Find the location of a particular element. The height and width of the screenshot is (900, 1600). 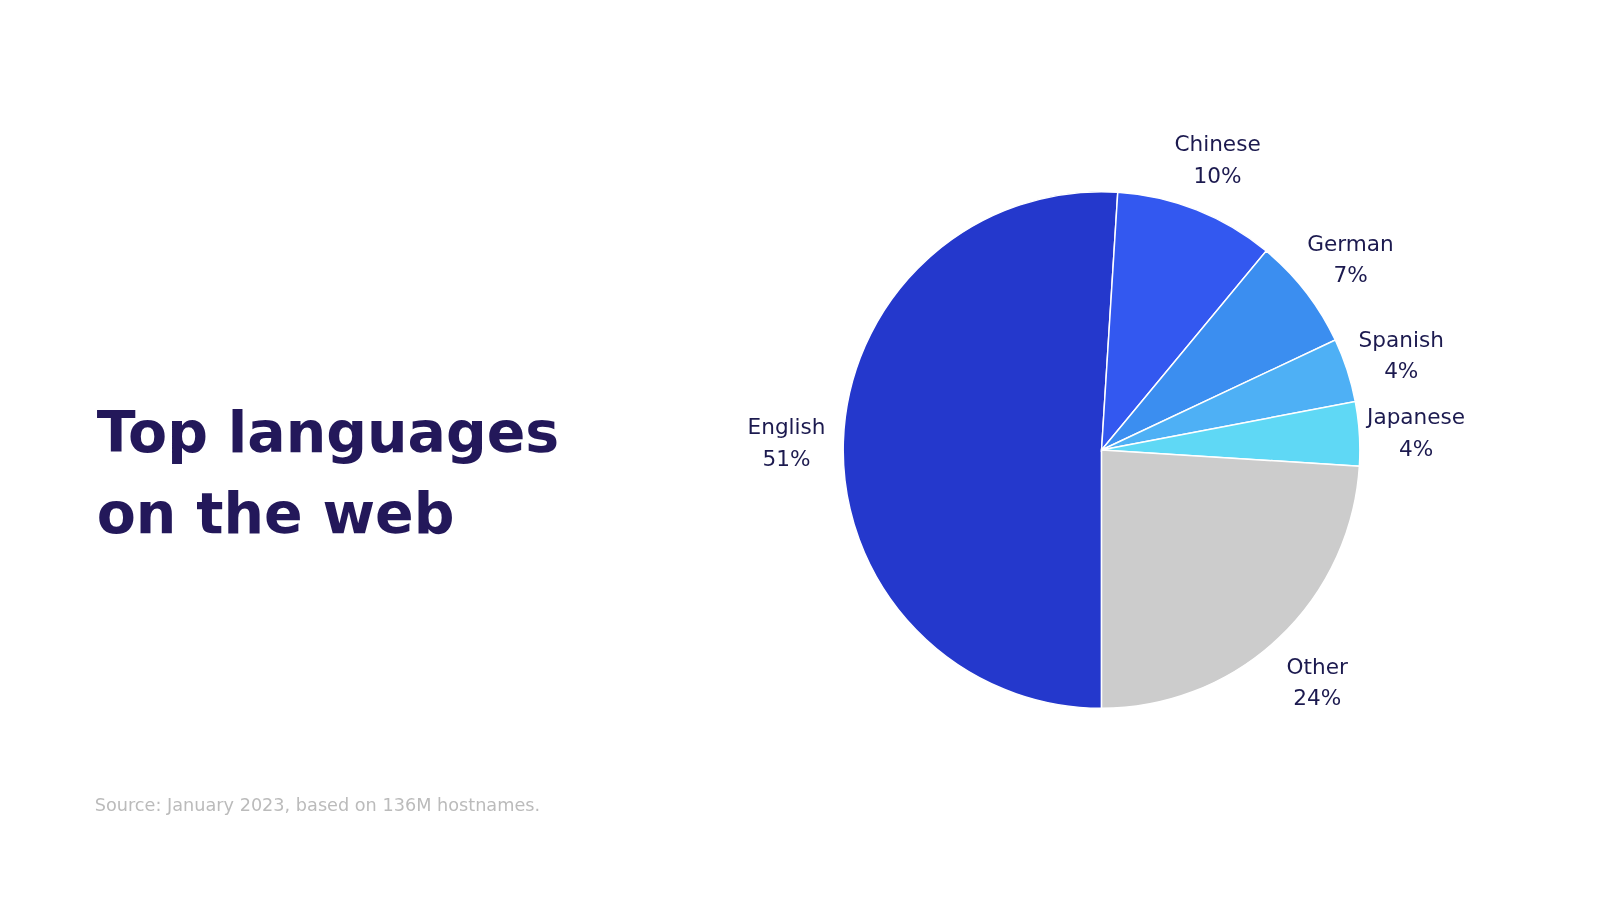

data-label: 10% is located at coordinates (1217, 175).